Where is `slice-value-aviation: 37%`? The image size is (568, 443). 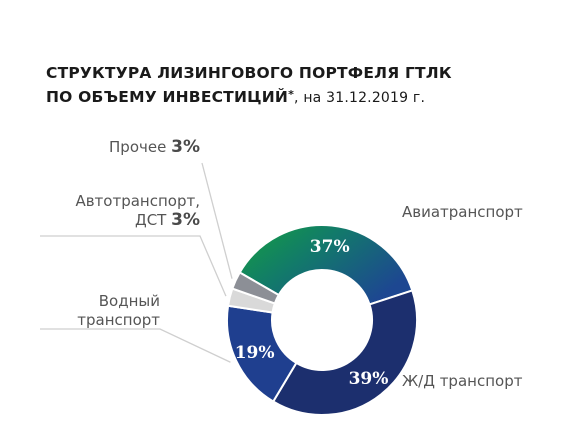 slice-value-aviation: 37% is located at coordinates (330, 247).